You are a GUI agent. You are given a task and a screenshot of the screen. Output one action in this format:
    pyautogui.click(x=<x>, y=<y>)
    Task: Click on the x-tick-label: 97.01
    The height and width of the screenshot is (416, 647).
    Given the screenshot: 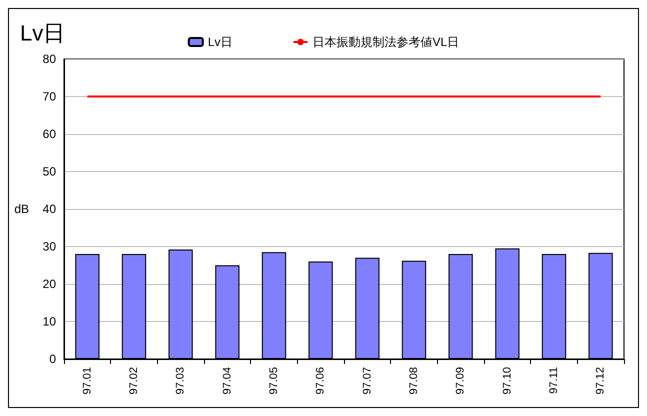 What is the action you would take?
    pyautogui.click(x=87, y=381)
    